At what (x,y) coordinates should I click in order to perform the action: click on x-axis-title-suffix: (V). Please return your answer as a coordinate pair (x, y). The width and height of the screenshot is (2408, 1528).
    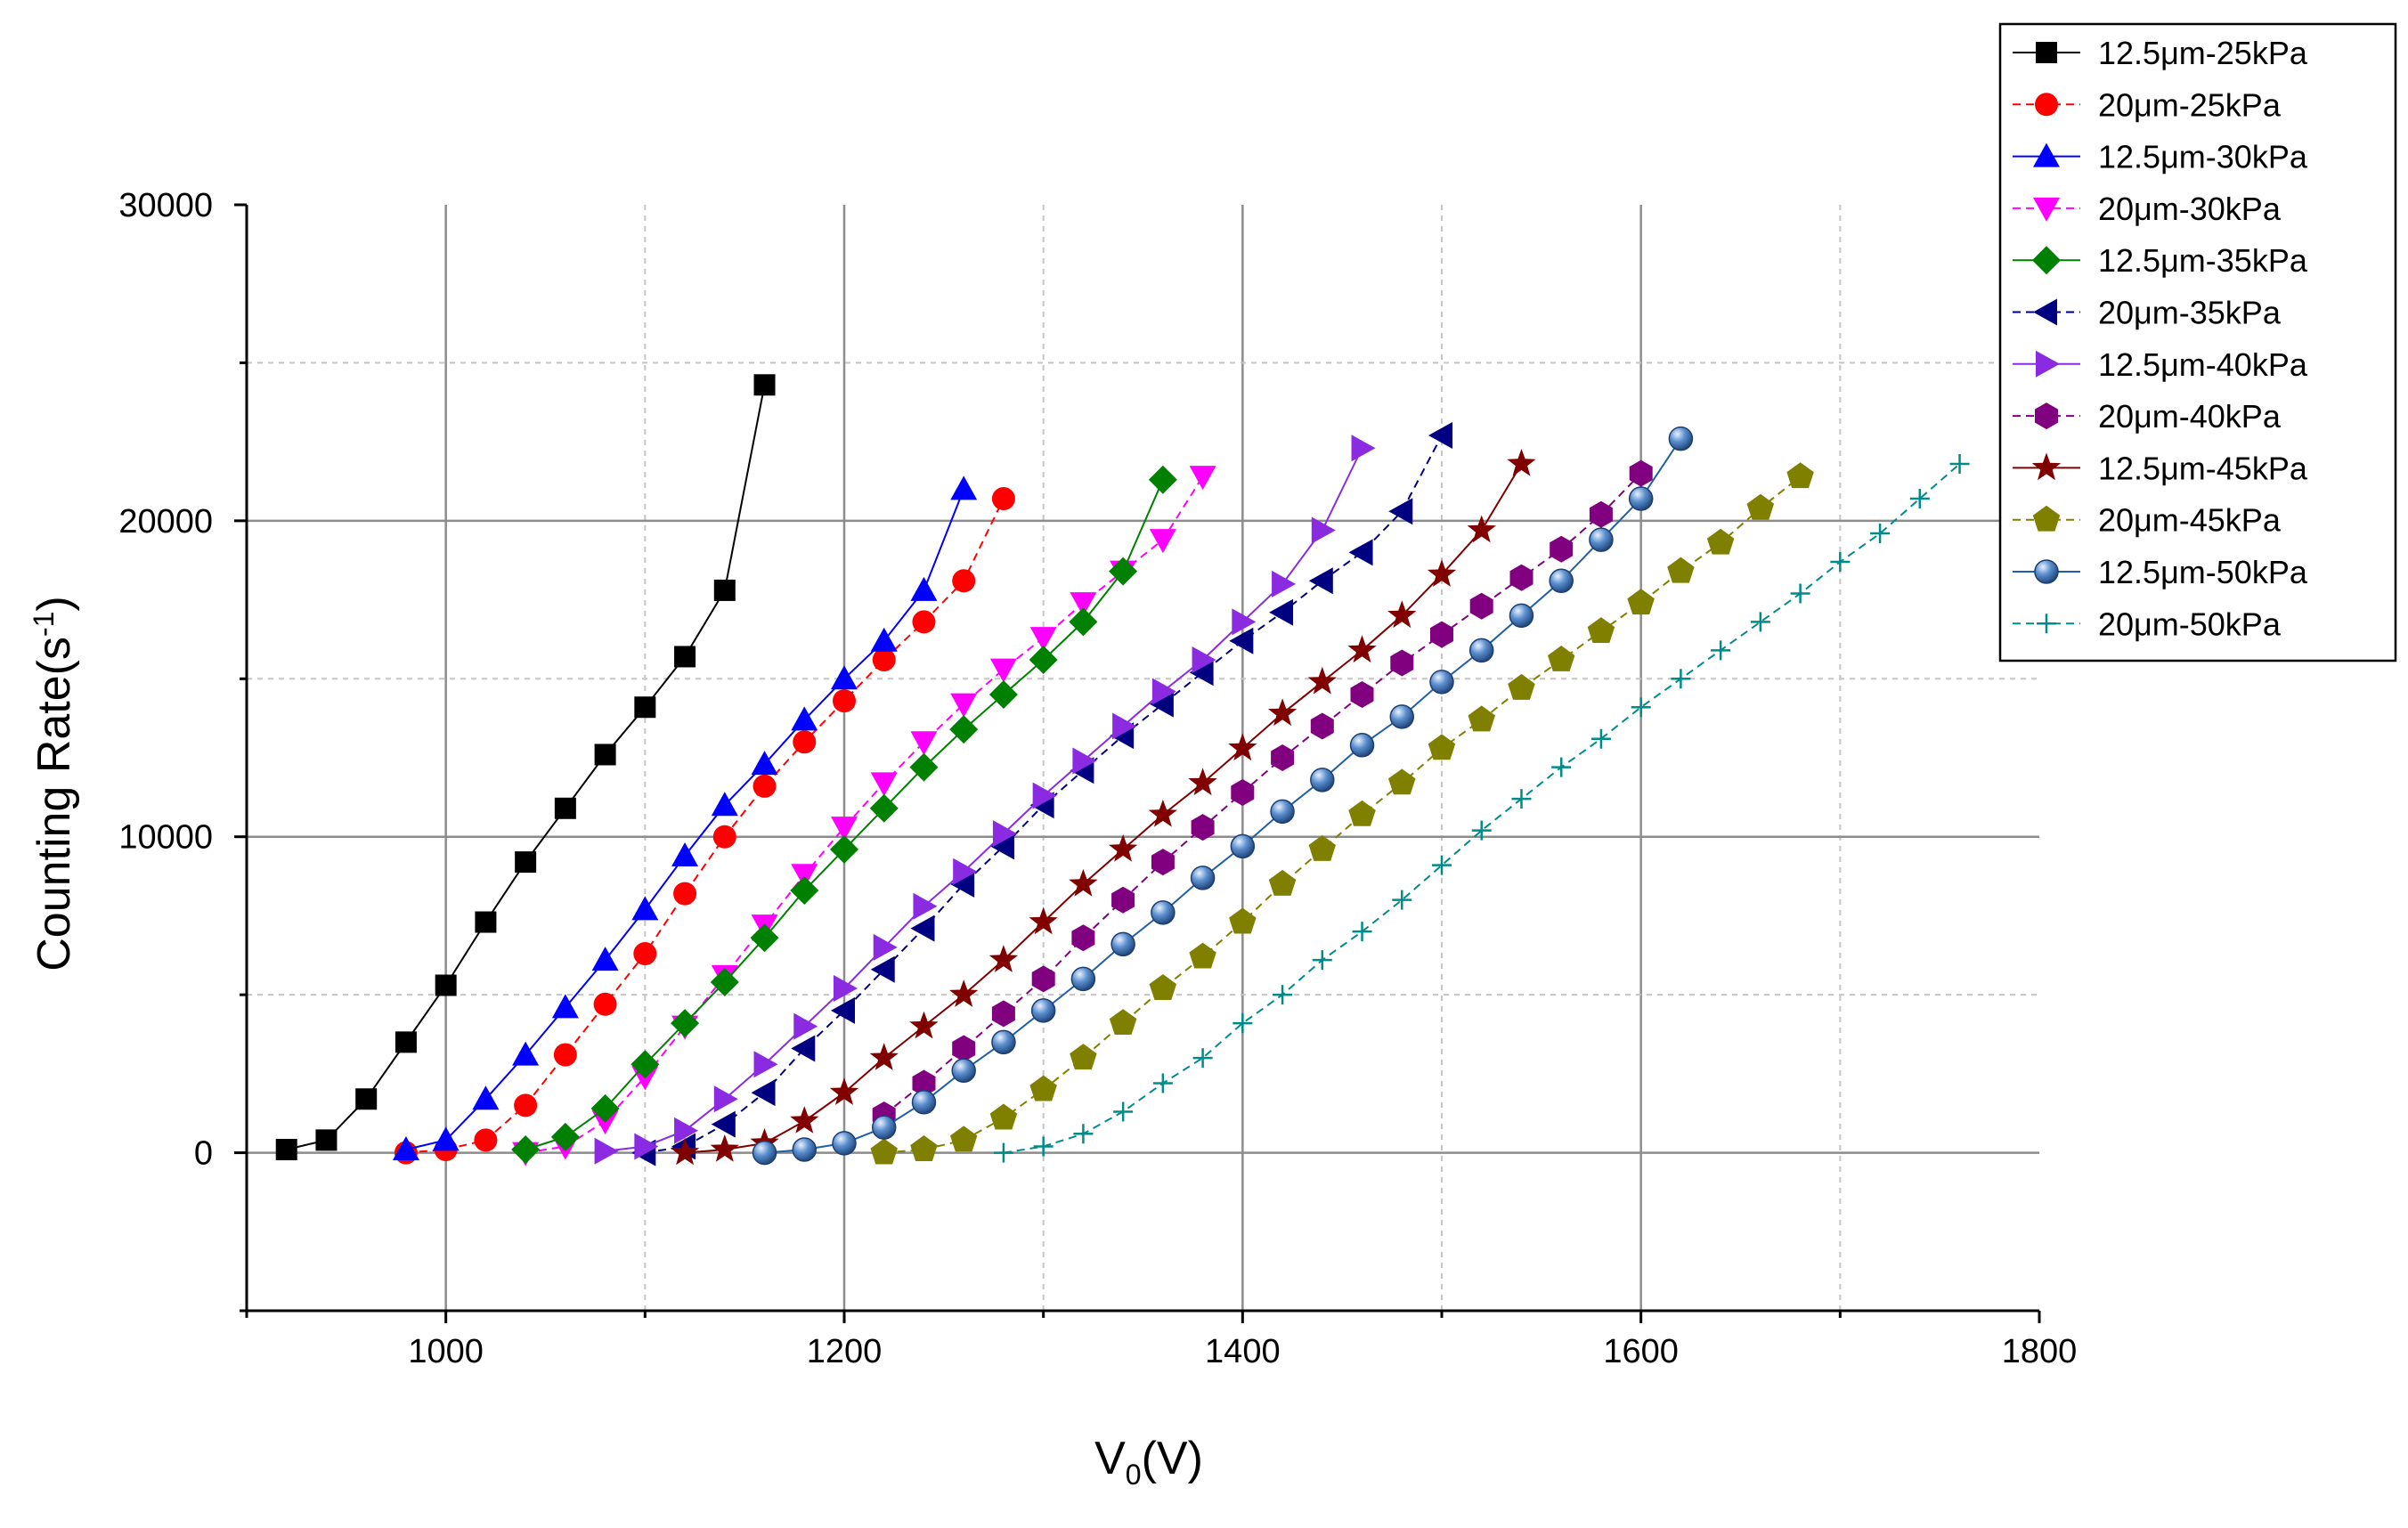
    Looking at the image, I should click on (1172, 1458).